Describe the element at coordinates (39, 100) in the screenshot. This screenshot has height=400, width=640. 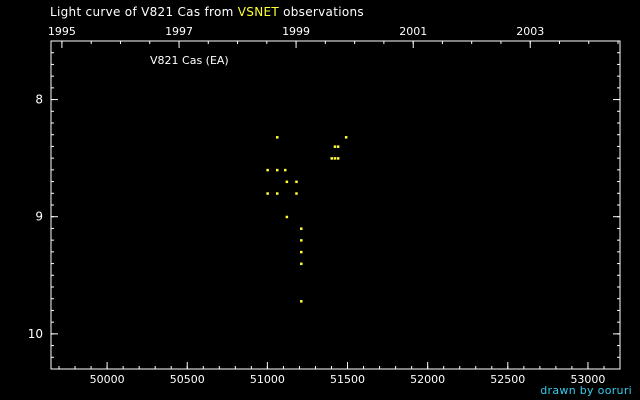
I see `y-tick-label: 8` at that location.